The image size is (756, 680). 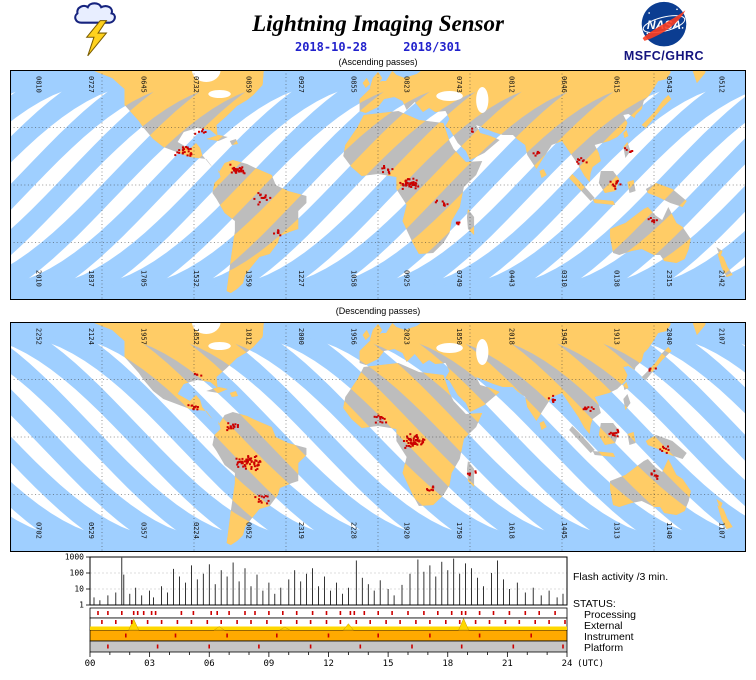 I want to click on svg-text: 2319, so click(x=301, y=530).